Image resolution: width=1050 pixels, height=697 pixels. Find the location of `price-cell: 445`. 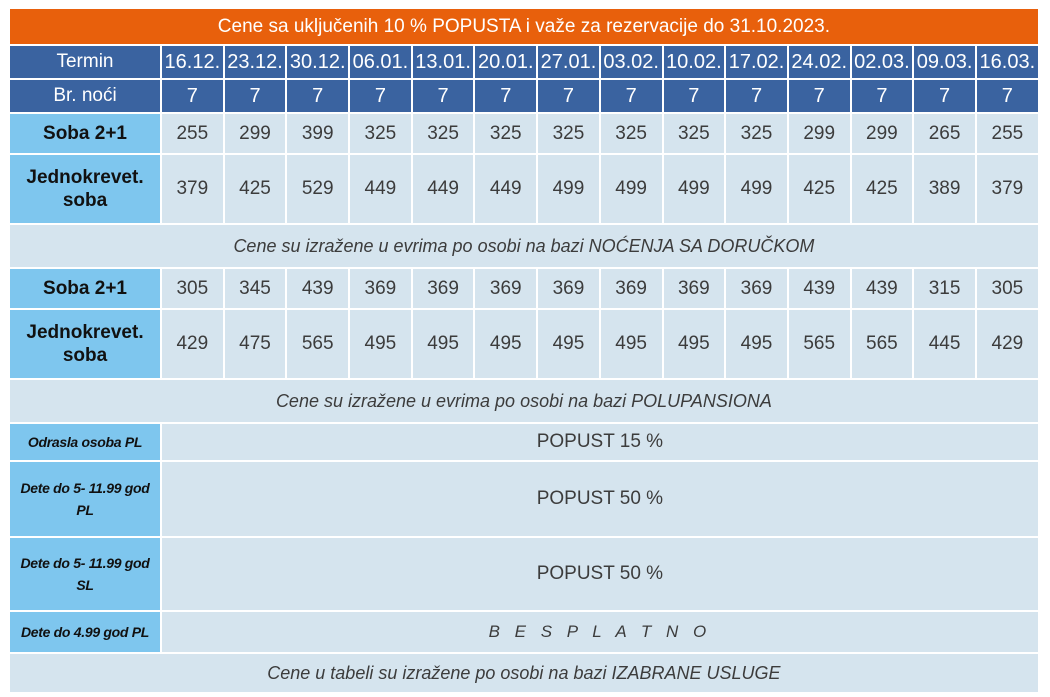

price-cell: 445 is located at coordinates (944, 344).